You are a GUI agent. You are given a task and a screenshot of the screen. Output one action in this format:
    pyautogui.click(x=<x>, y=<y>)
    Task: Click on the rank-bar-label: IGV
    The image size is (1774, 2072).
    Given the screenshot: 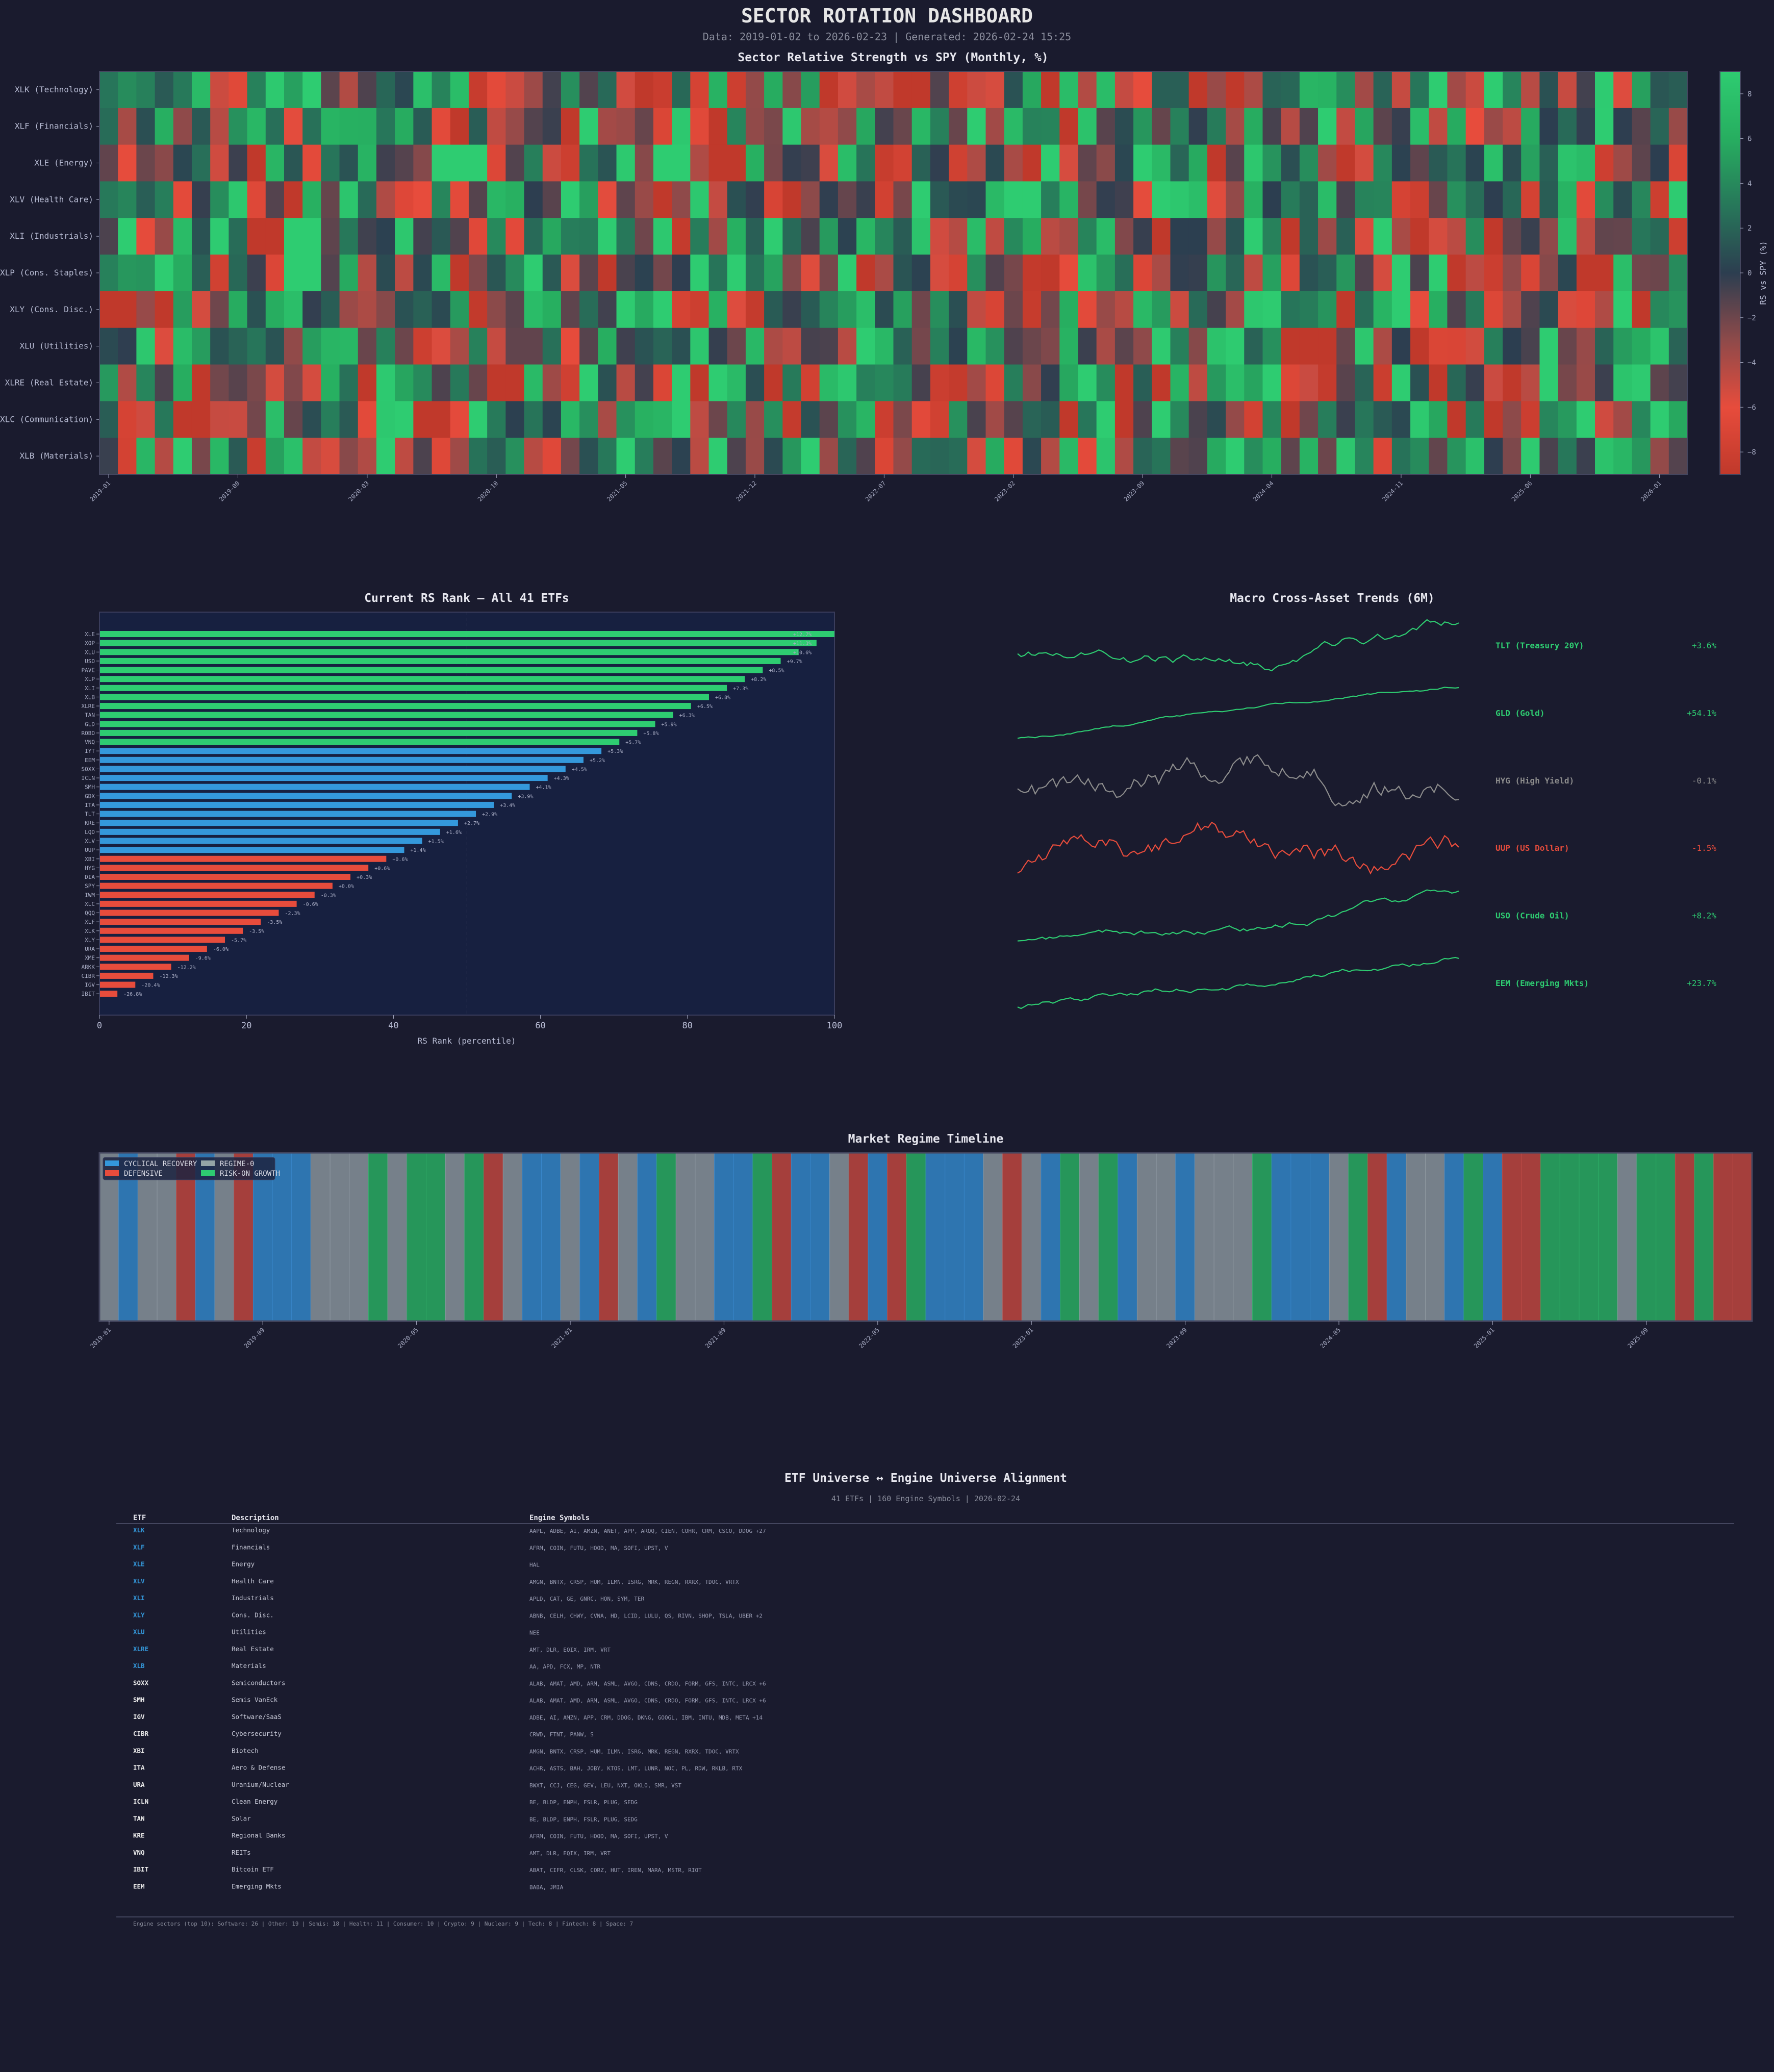 What is the action you would take?
    pyautogui.click(x=90, y=985)
    